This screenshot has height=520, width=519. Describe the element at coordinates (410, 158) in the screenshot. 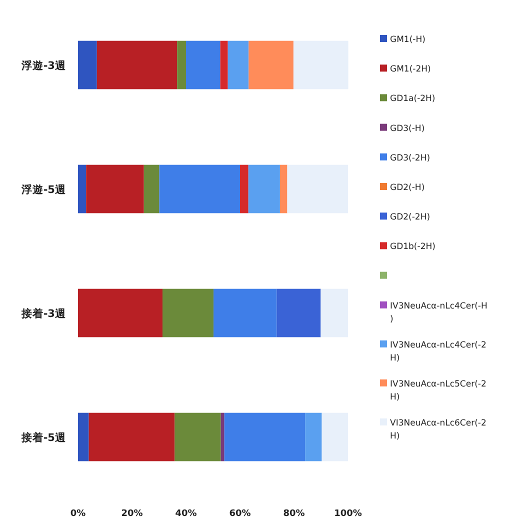

I see `legend-label: GD3(-2H)` at that location.